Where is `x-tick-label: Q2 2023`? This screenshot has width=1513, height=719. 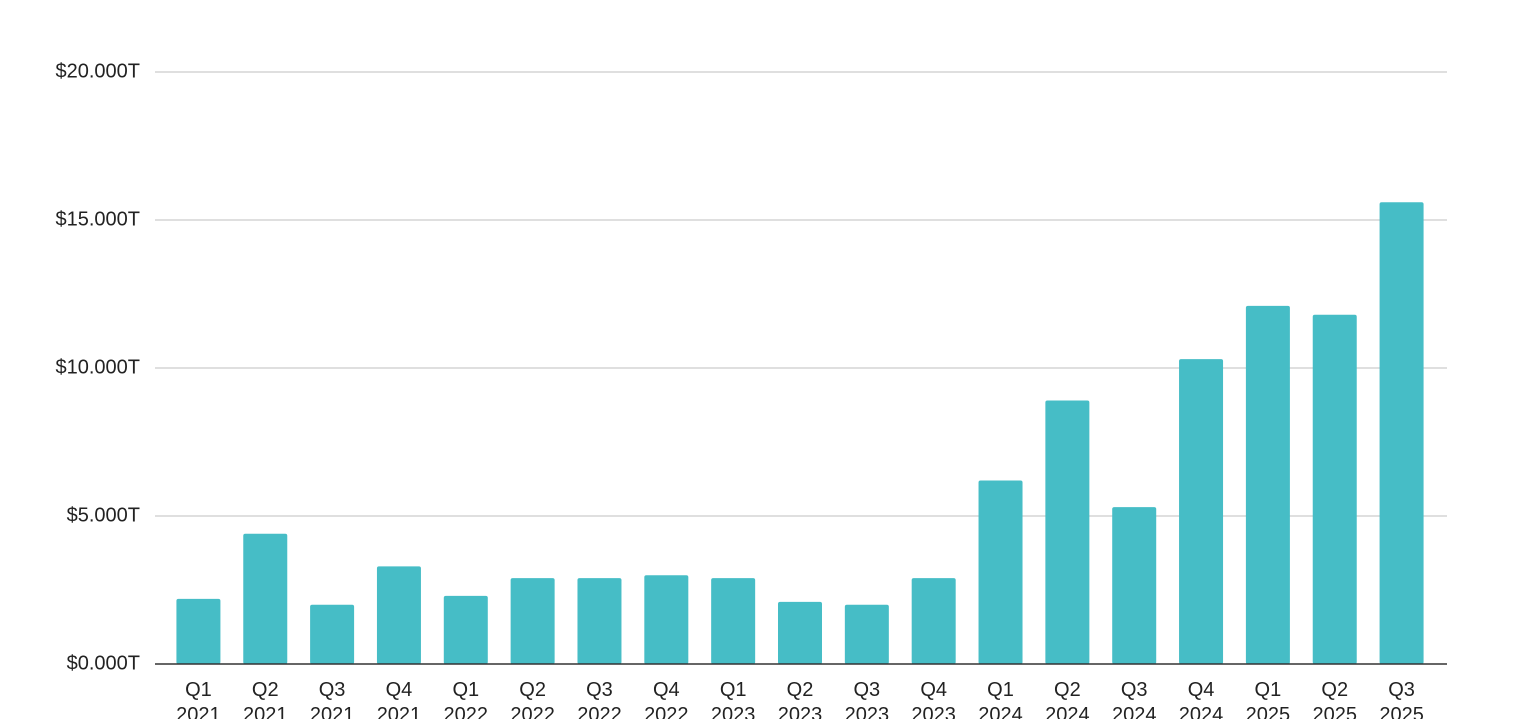 x-tick-label: Q2 2023 is located at coordinates (800, 699).